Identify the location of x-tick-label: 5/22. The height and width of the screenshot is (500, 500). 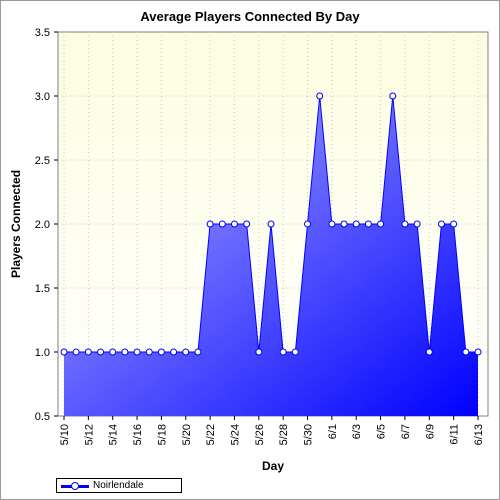
(211, 434).